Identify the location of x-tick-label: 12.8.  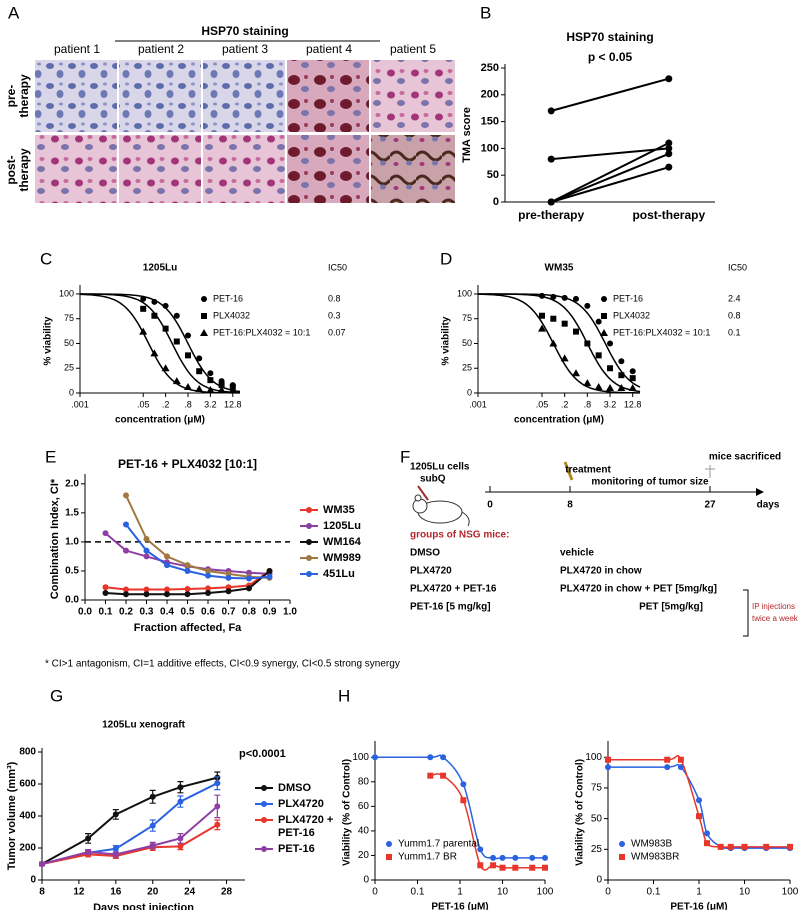
(233, 404).